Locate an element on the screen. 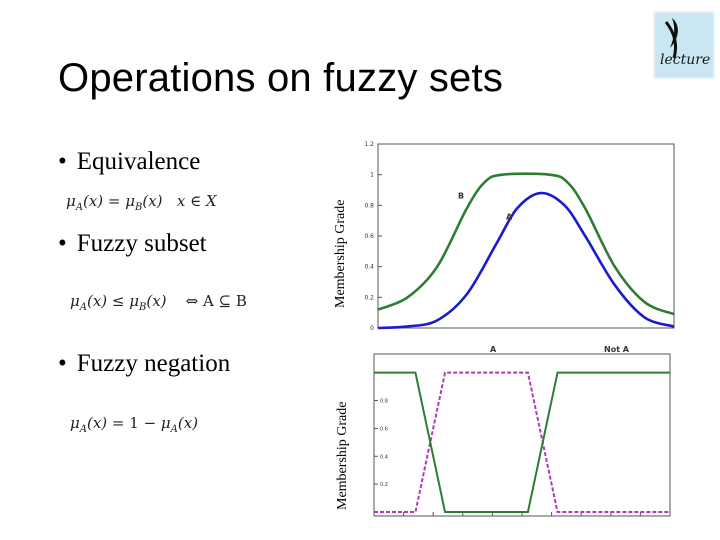 The height and width of the screenshot is (540, 720). chart-2-frame is located at coordinates (522, 435).